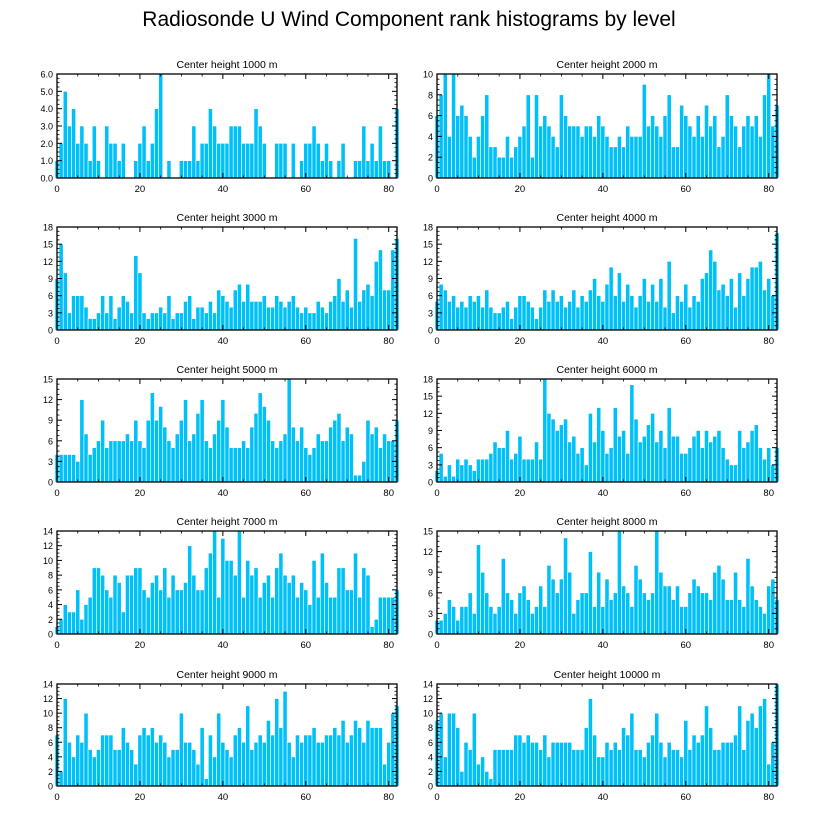 This screenshot has width=818, height=824. I want to click on y-tick-label: 14, so click(48, 532).